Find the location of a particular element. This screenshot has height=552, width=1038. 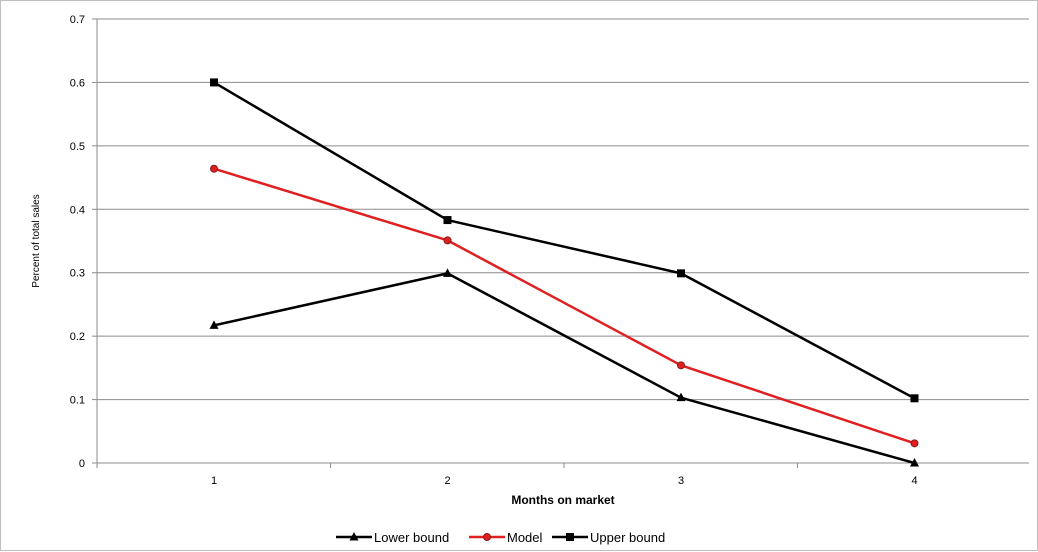

y-tick-label: 0.2 is located at coordinates (77, 337).